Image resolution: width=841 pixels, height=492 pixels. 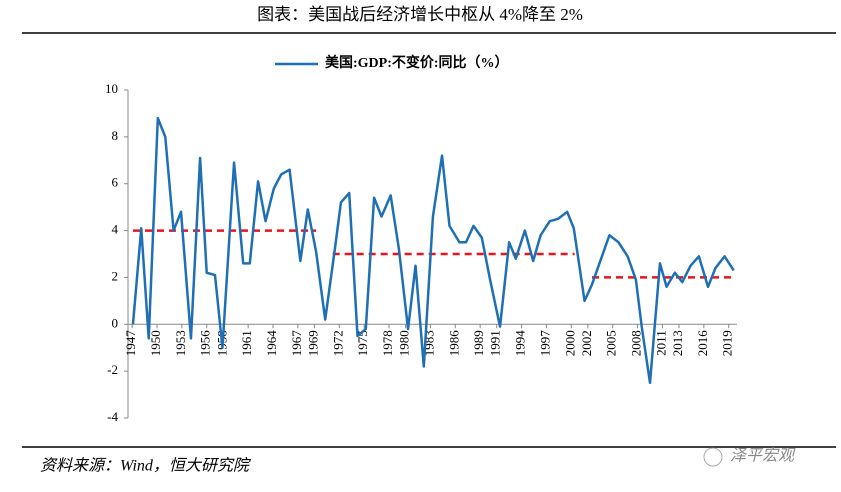 What do you see at coordinates (677, 343) in the screenshot?
I see `x-tick-label: 2013` at bounding box center [677, 343].